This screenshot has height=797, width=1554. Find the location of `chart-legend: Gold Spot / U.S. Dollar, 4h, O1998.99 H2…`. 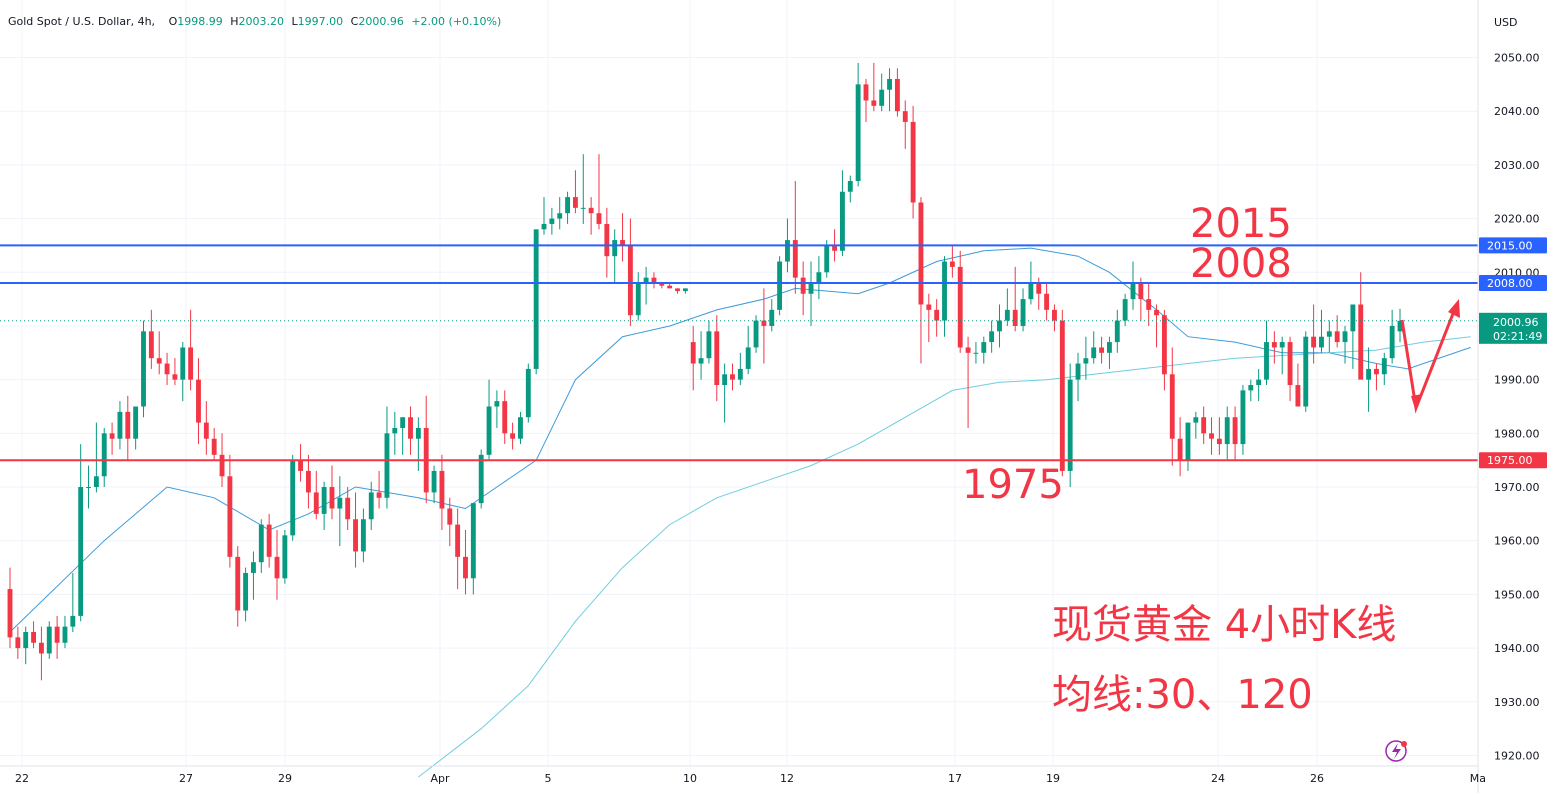

chart-legend: Gold Spot / U.S. Dollar, 4h, O1998.99 H2… is located at coordinates (256, 21).